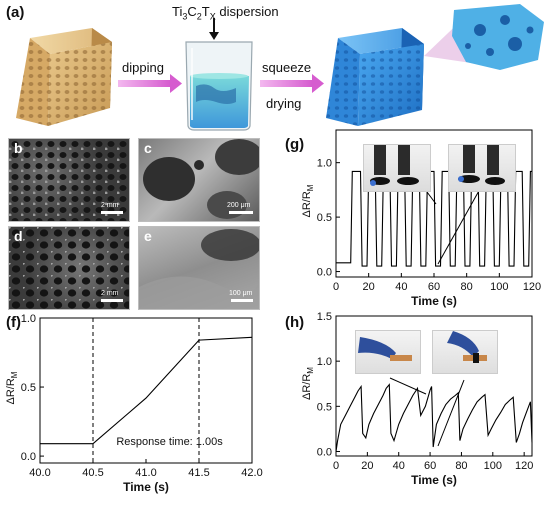  Describe the element at coordinates (198, 473) in the screenshot. I see `x-tick-label: 41.5` at that location.